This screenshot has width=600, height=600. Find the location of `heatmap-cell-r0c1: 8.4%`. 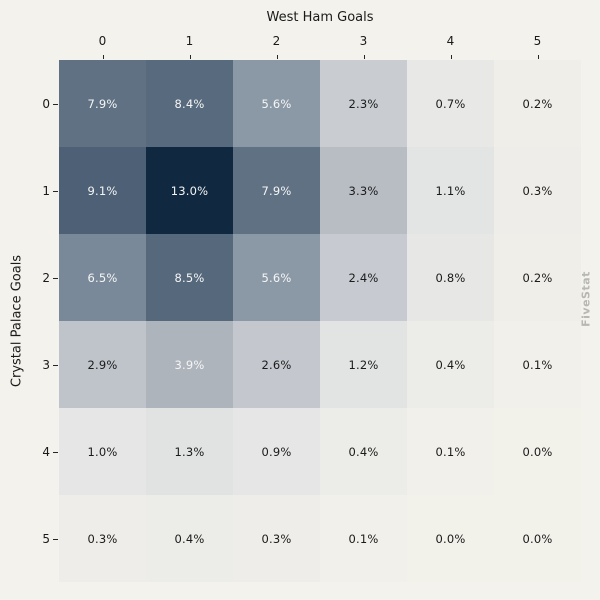

heatmap-cell-r0c1: 8.4% is located at coordinates (189, 103).